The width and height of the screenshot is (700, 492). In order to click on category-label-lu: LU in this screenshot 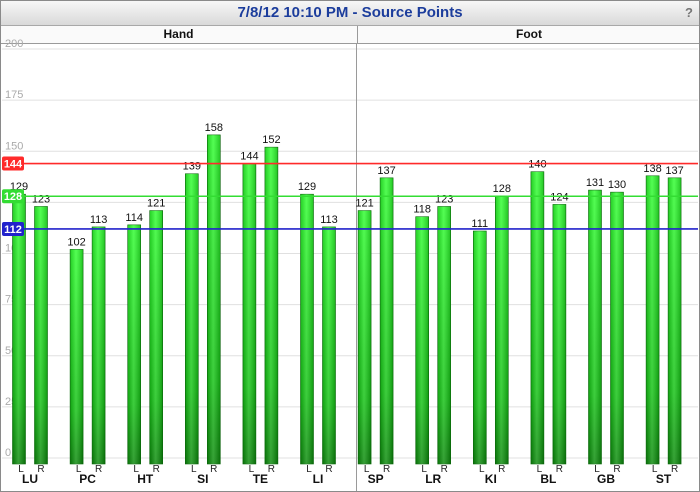, I will do `click(30, 479)`.